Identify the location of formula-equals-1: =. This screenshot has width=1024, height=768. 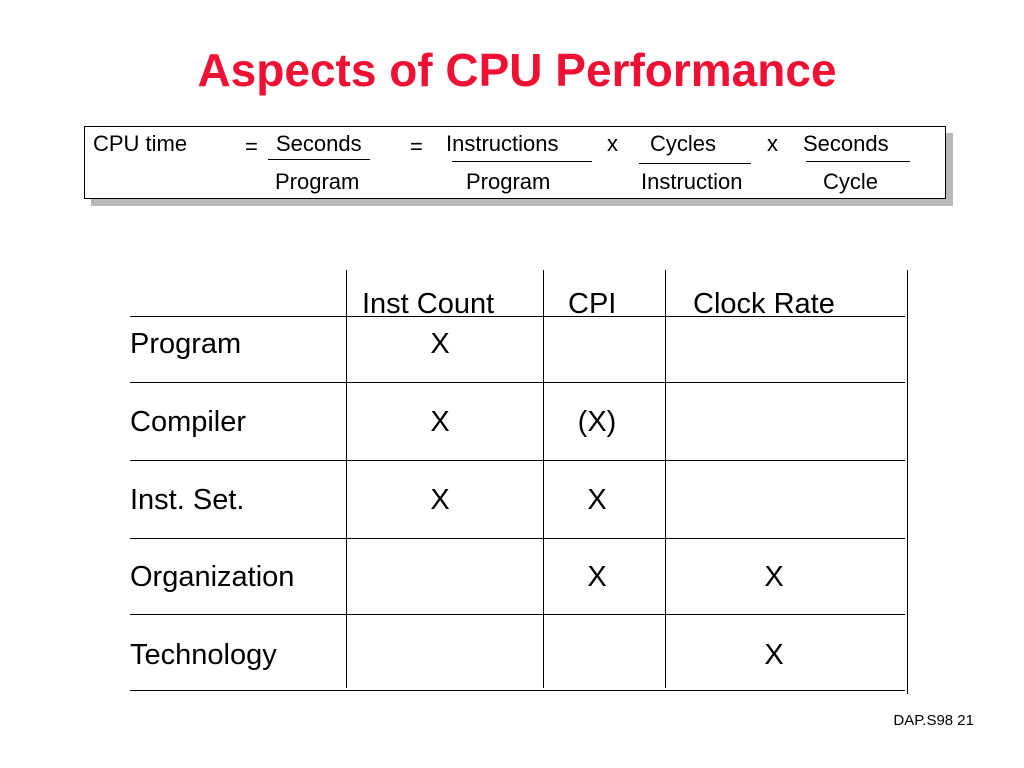
(251, 146).